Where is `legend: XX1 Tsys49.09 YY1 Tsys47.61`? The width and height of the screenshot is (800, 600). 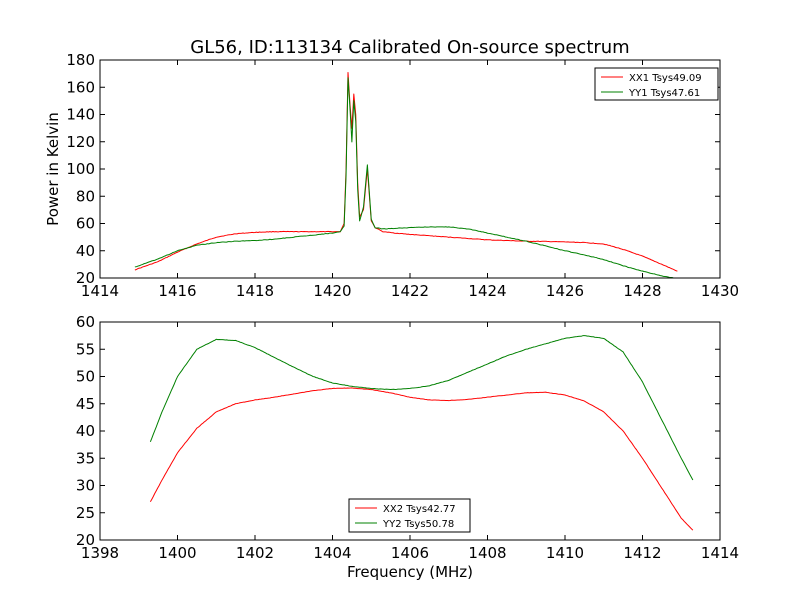 legend: XX1 Tsys49.09 YY1 Tsys47.61 is located at coordinates (656, 84).